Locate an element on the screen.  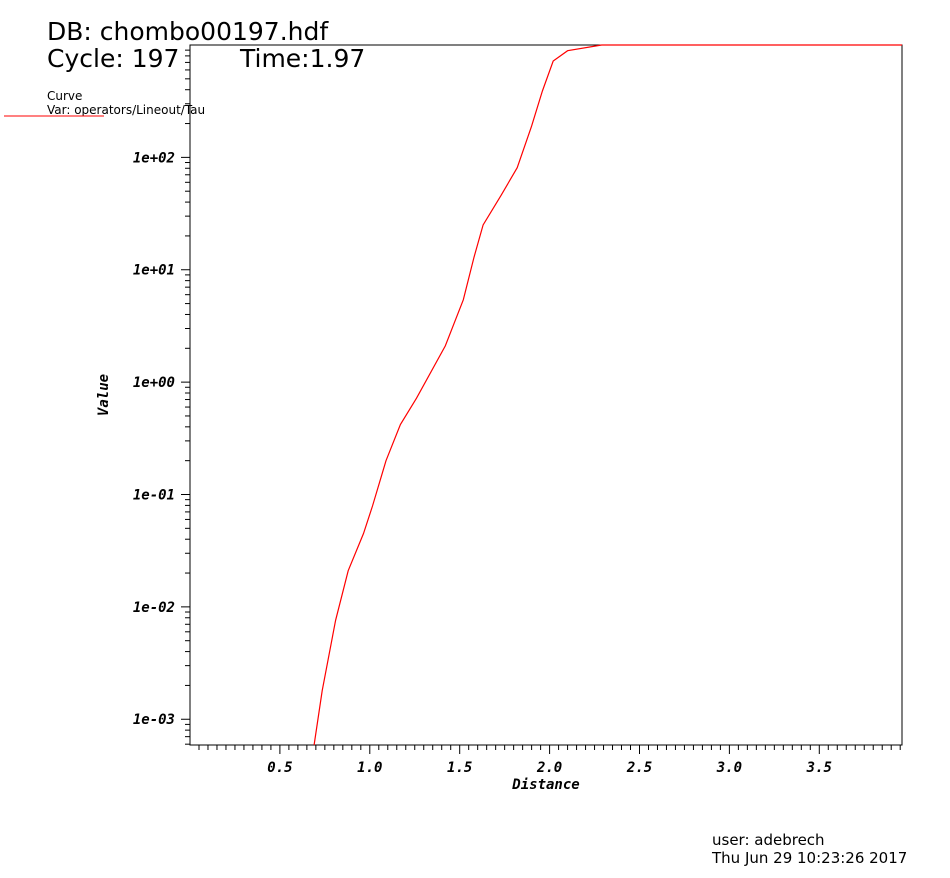
x-tick-label: 0.5 is located at coordinates (279, 768).